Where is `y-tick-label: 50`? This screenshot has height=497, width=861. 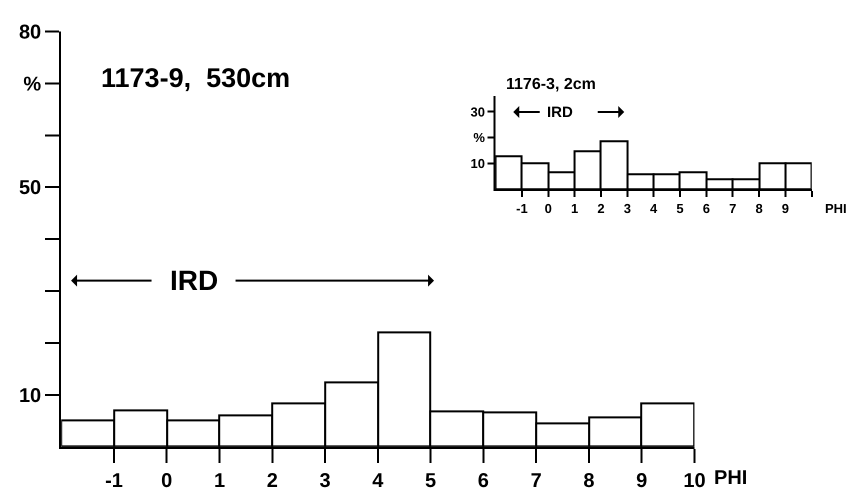 y-tick-label: 50 is located at coordinates (30, 188).